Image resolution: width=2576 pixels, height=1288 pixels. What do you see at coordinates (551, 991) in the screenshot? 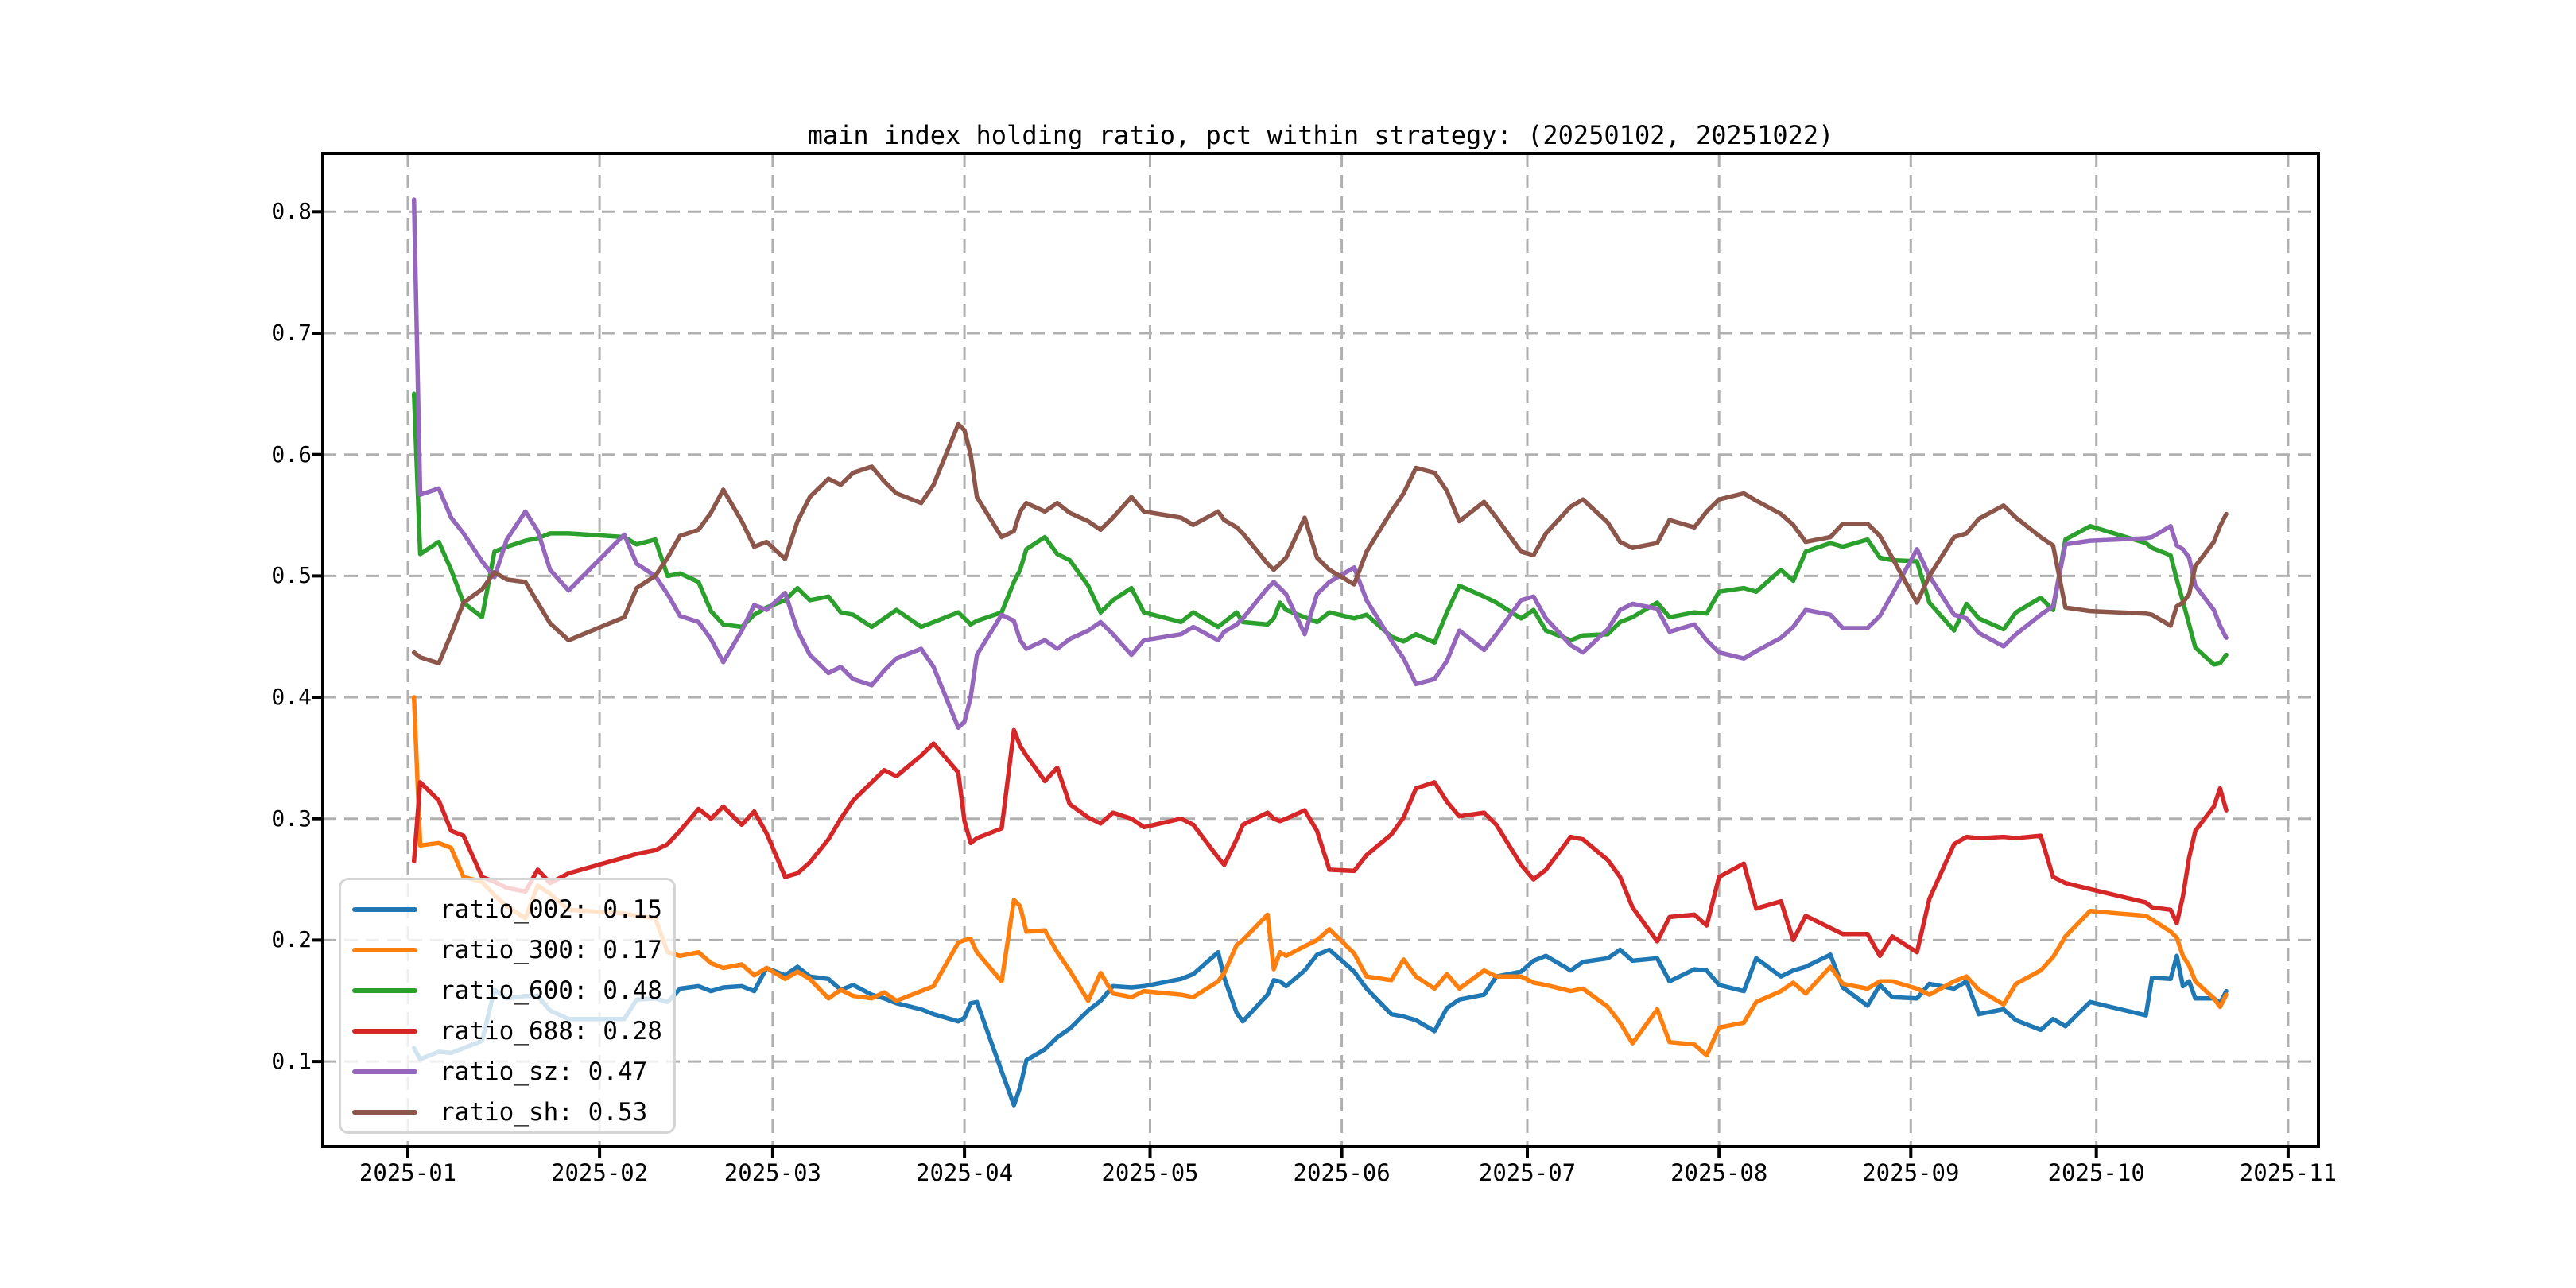
I see `legend-label: ratio_600: 0.48` at bounding box center [551, 991].